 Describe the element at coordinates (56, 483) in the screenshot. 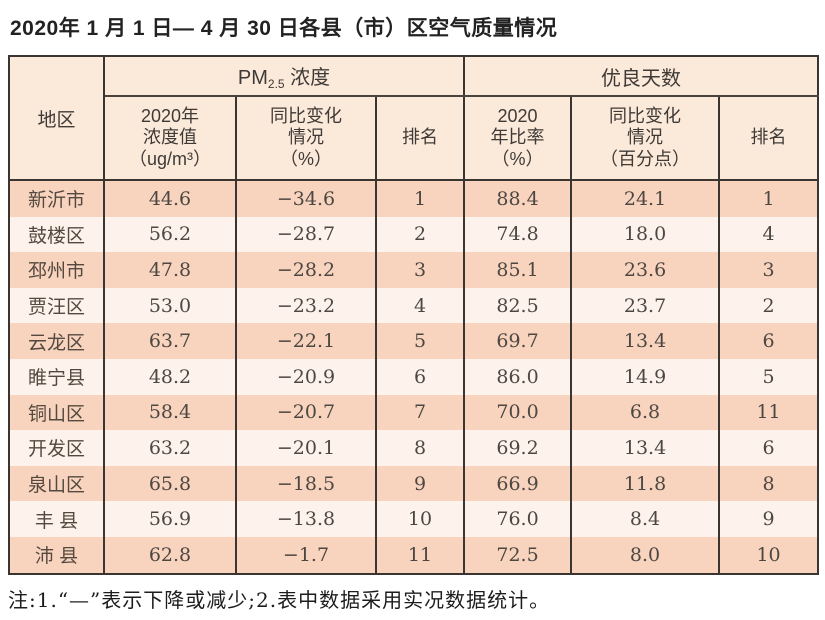

I see `region-cell: 泉山区` at that location.